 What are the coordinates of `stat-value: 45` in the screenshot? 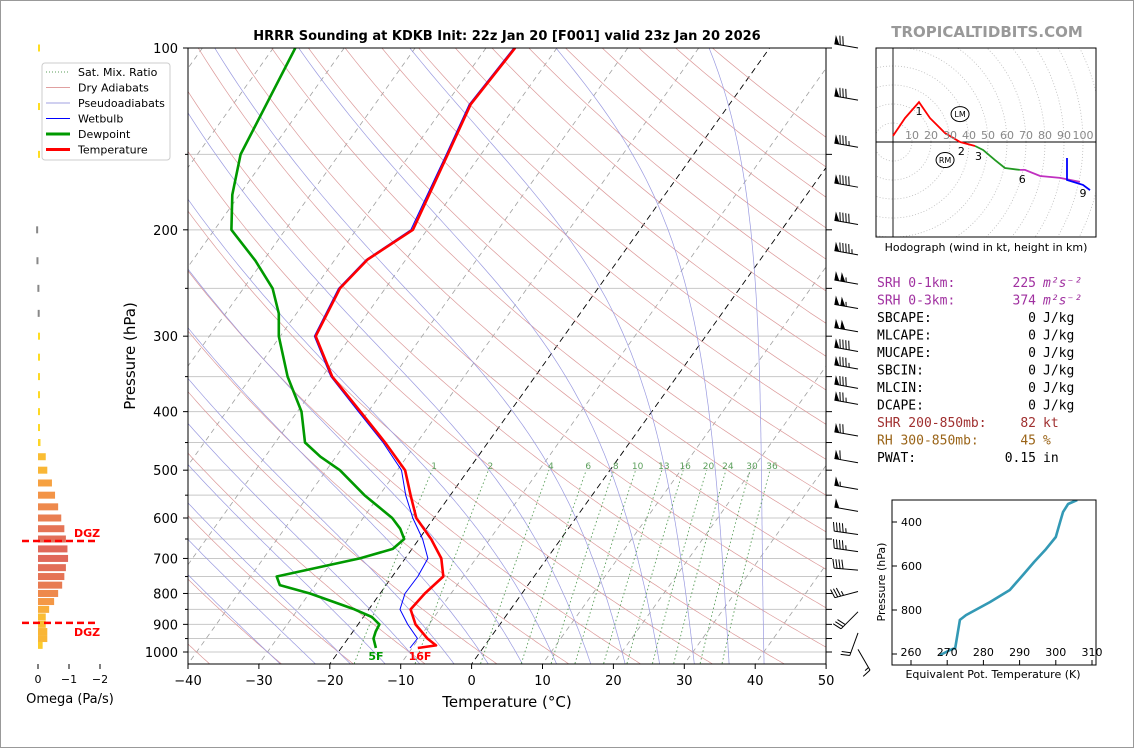 It's located at (1028, 441).